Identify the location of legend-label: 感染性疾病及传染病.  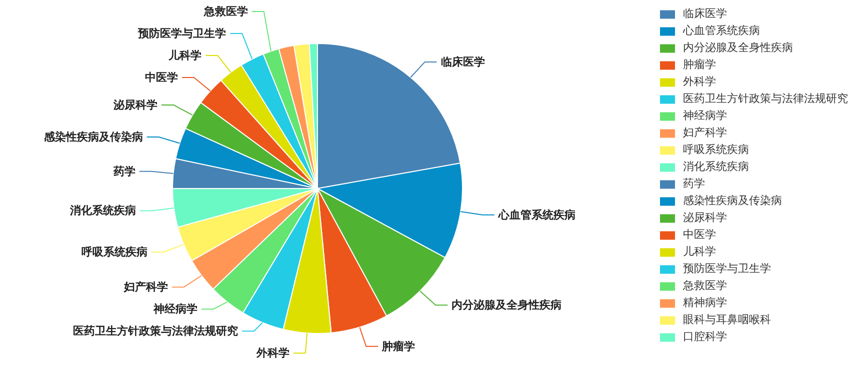
(732, 200).